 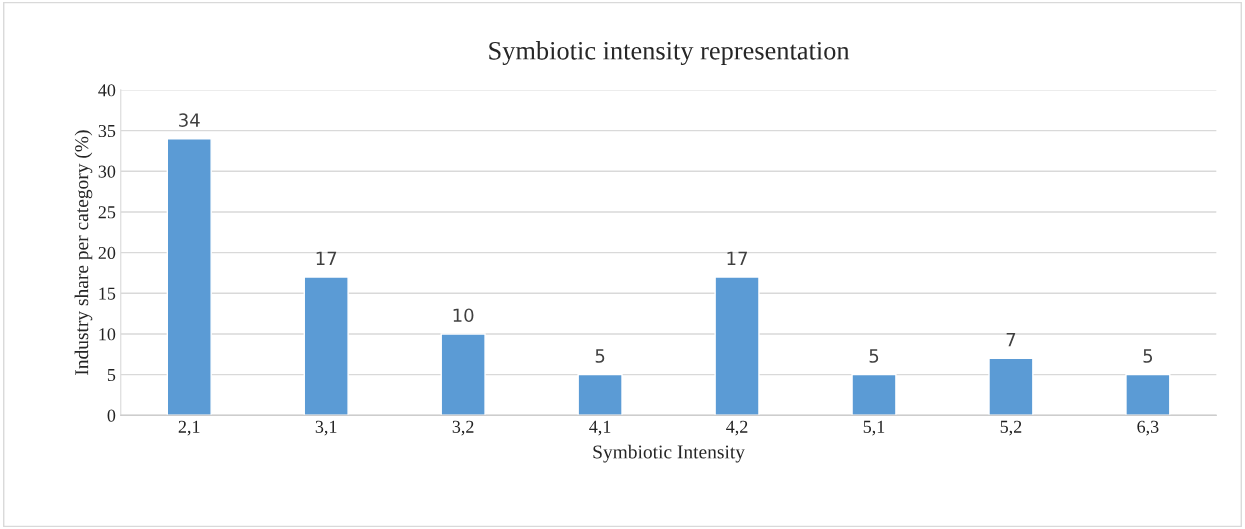 What do you see at coordinates (669, 53) in the screenshot?
I see `chart-title: Symbiotic intensity representation` at bounding box center [669, 53].